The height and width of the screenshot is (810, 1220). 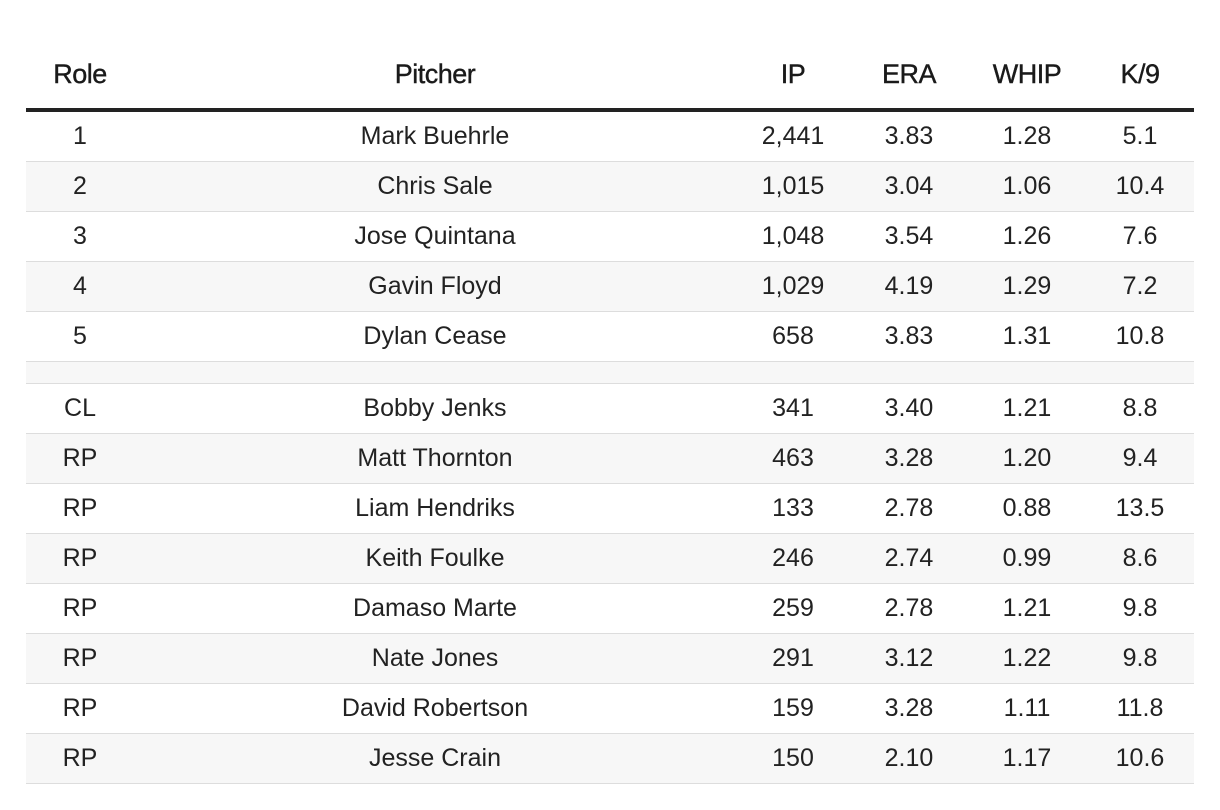 I want to click on cell-role: 1, so click(x=80, y=136).